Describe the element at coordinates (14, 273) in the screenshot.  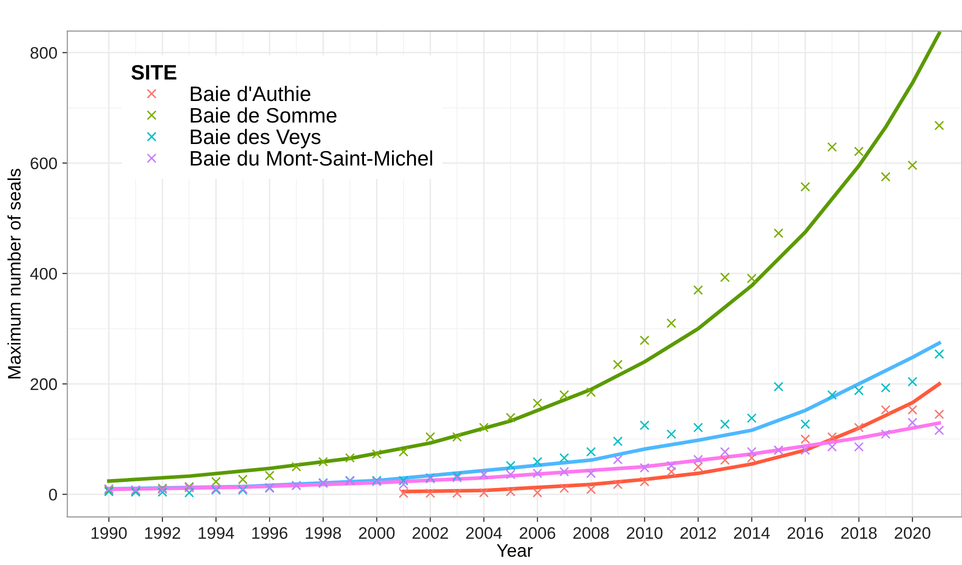
I see `y-axis-title: Maximum number of seals` at that location.